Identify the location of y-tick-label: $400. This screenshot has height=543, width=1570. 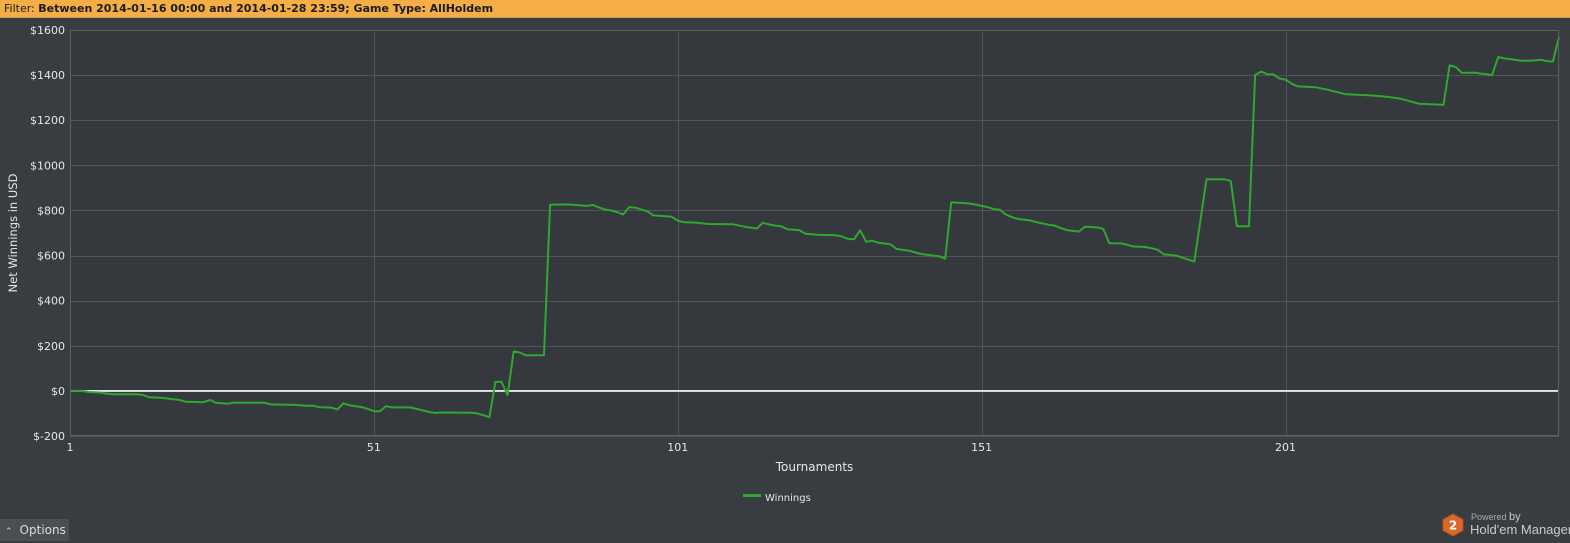
(51, 301).